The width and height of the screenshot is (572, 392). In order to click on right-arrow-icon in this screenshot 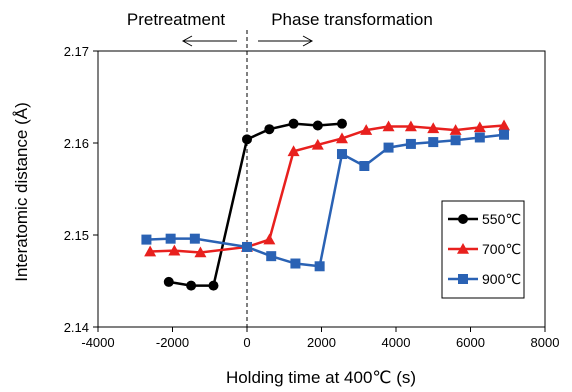, I will do `click(286, 41)`.